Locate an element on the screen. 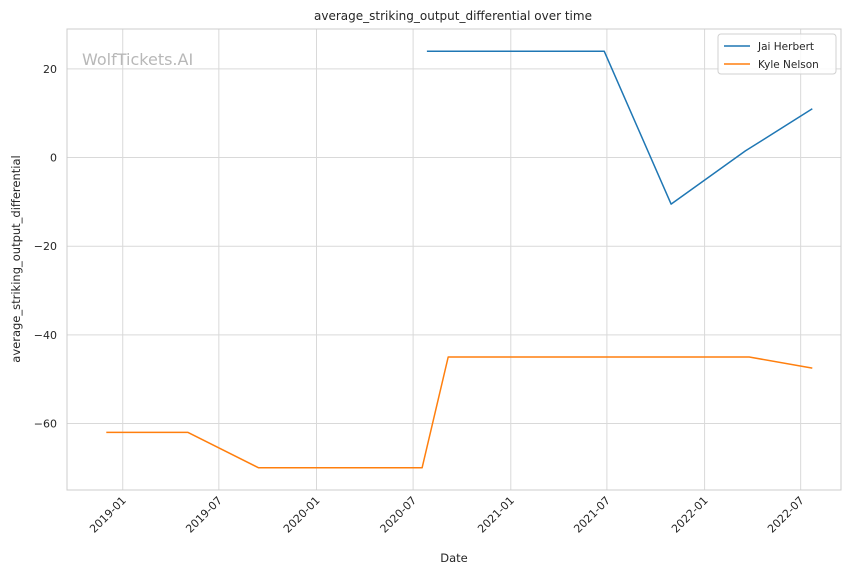 This screenshot has width=850, height=575. legend-label: Jai Herbert is located at coordinates (785, 47).